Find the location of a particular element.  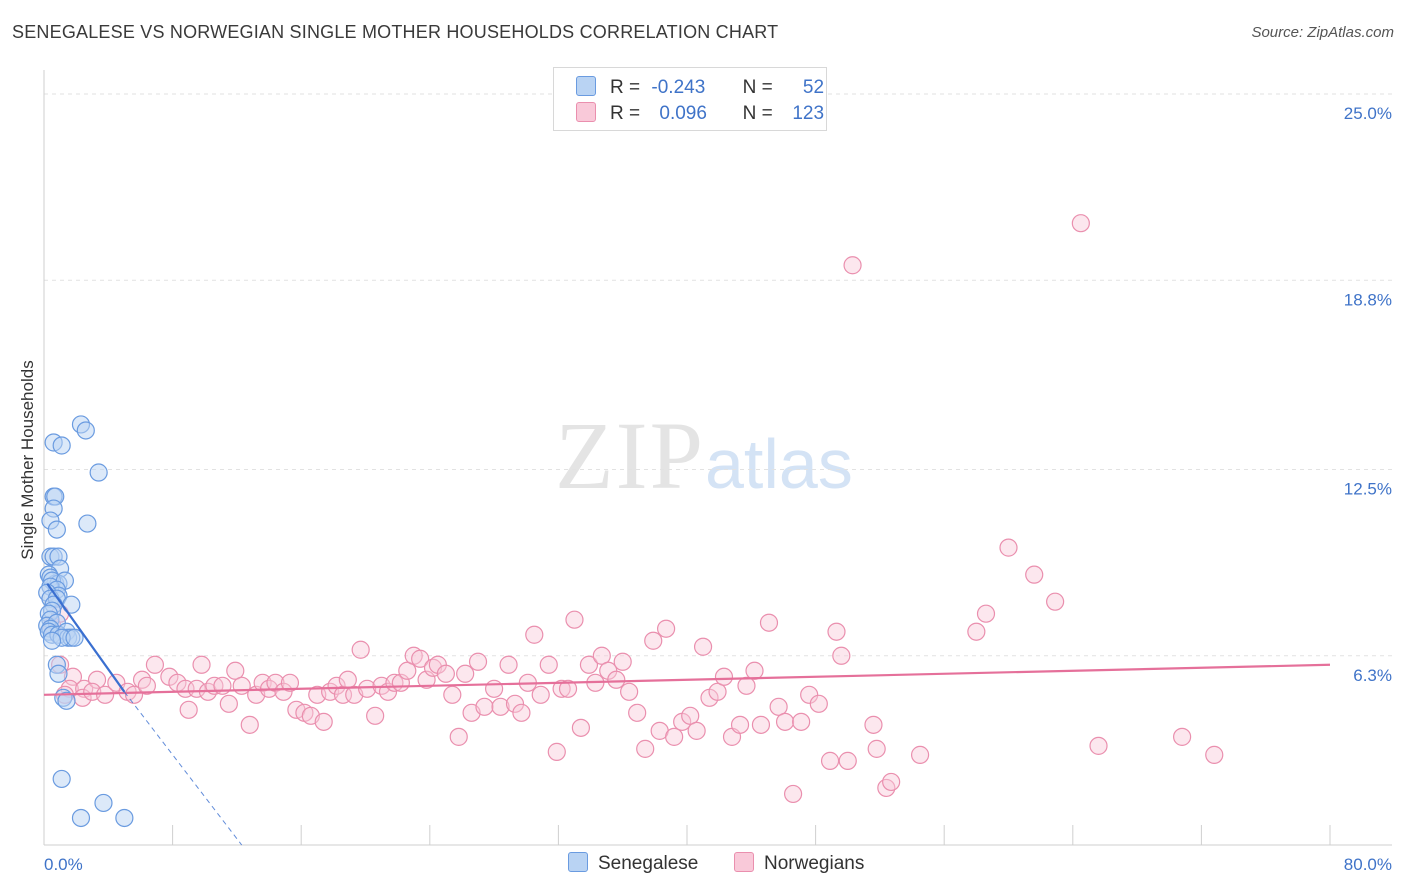

legend-r-value: -0.243 is located at coordinates (678, 87).